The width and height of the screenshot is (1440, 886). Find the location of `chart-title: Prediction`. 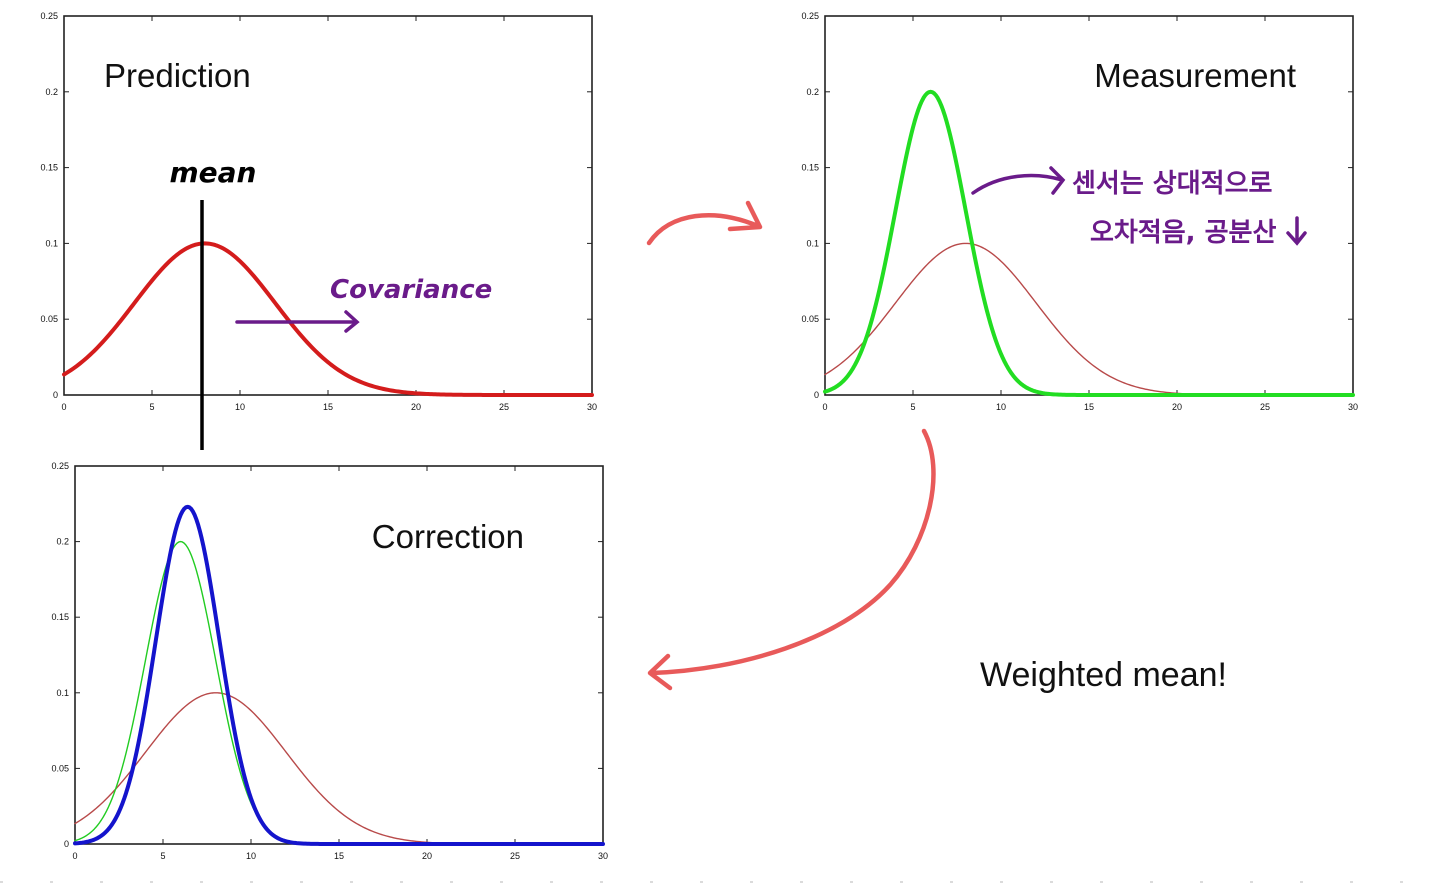

chart-title: Prediction is located at coordinates (177, 75).